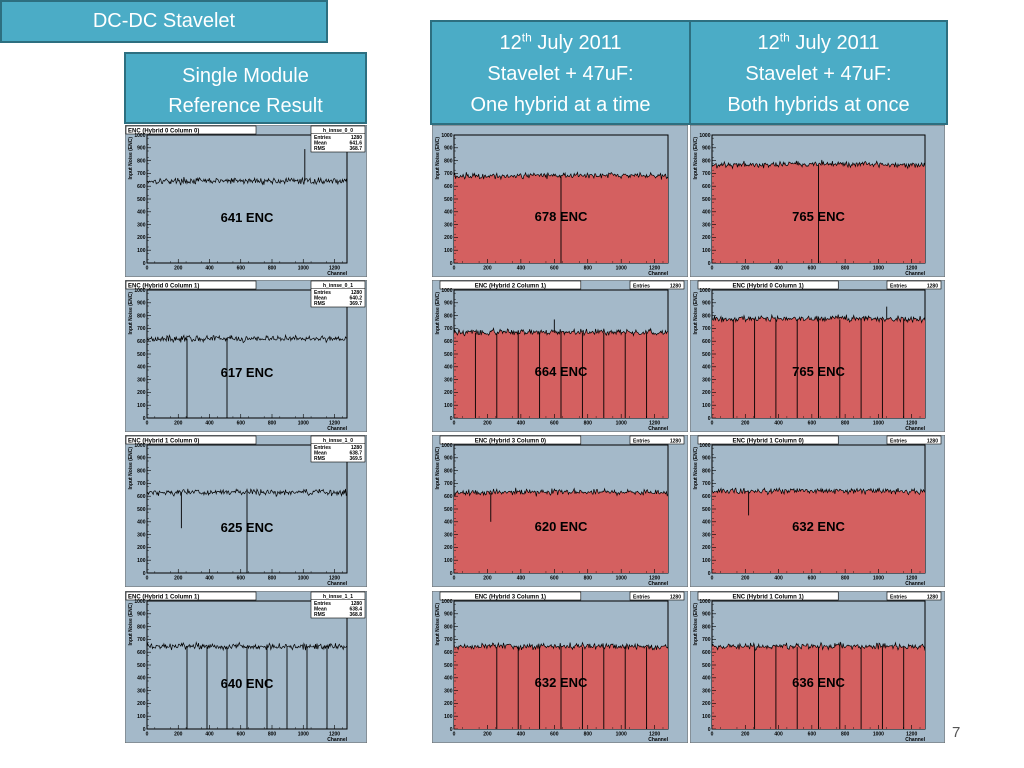  What do you see at coordinates (320, 299) in the screenshot?
I see `stats-label: Mean` at bounding box center [320, 299].